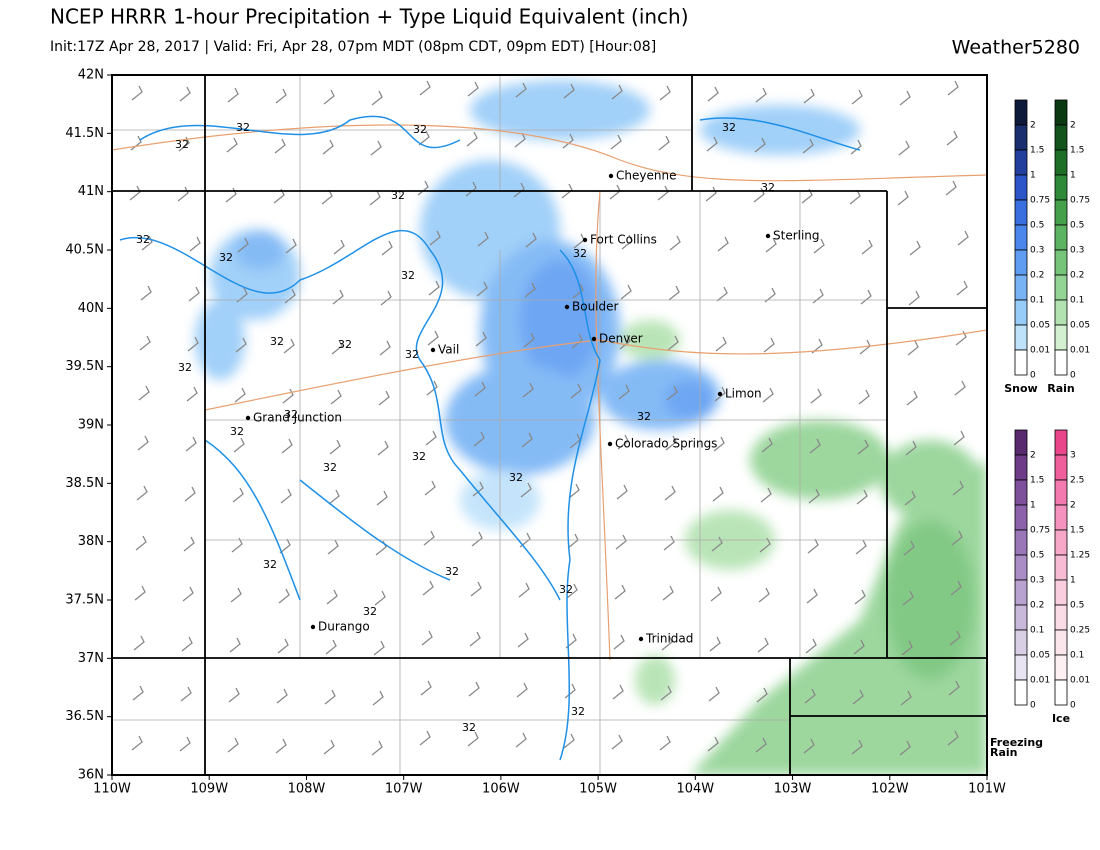  I want to click on legend-title: Rain, so click(1061, 388).